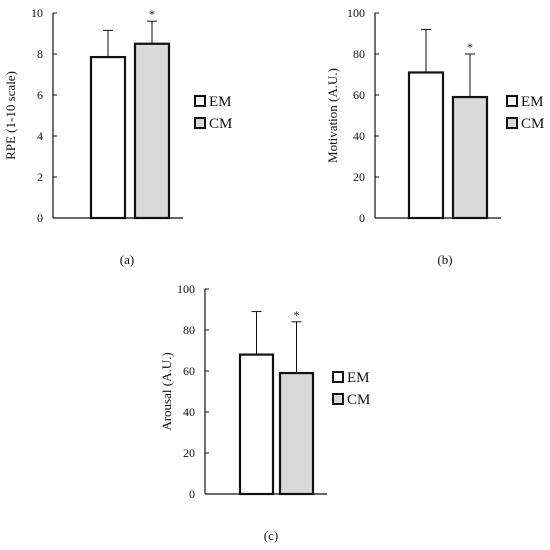 This screenshot has height=550, width=550. Describe the element at coordinates (127, 259) in the screenshot. I see `panel-label: (a)` at that location.